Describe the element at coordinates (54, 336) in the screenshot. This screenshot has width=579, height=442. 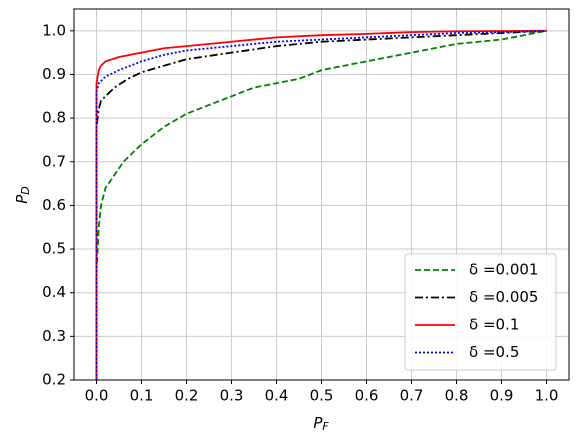
I see `y-tick-label: 0.3` at that location.